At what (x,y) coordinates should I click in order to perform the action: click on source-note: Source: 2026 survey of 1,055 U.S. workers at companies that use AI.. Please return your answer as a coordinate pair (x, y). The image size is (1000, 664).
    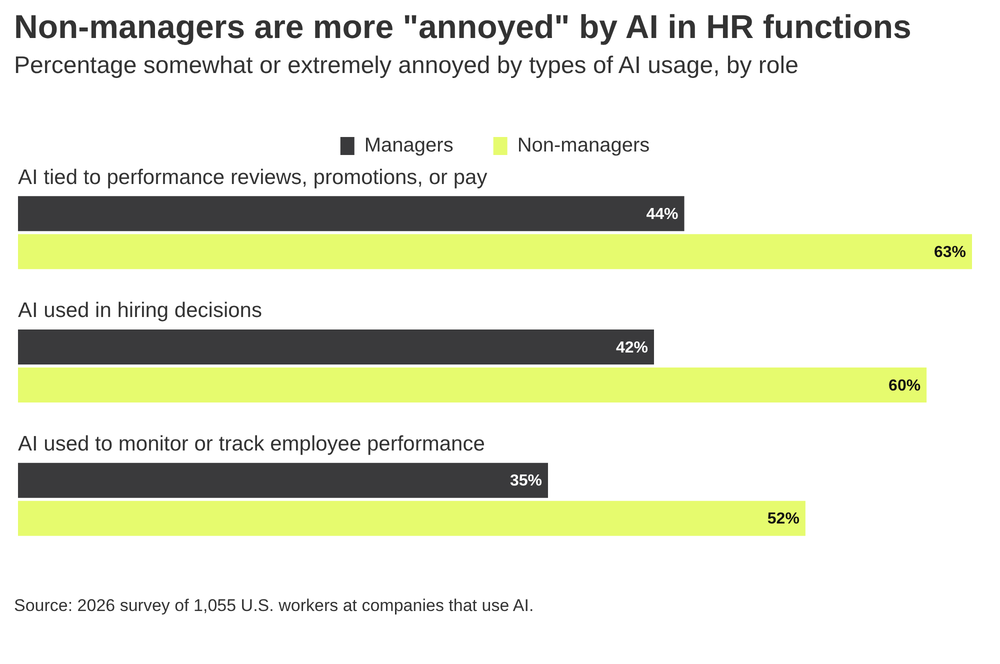
    Looking at the image, I should click on (274, 606).